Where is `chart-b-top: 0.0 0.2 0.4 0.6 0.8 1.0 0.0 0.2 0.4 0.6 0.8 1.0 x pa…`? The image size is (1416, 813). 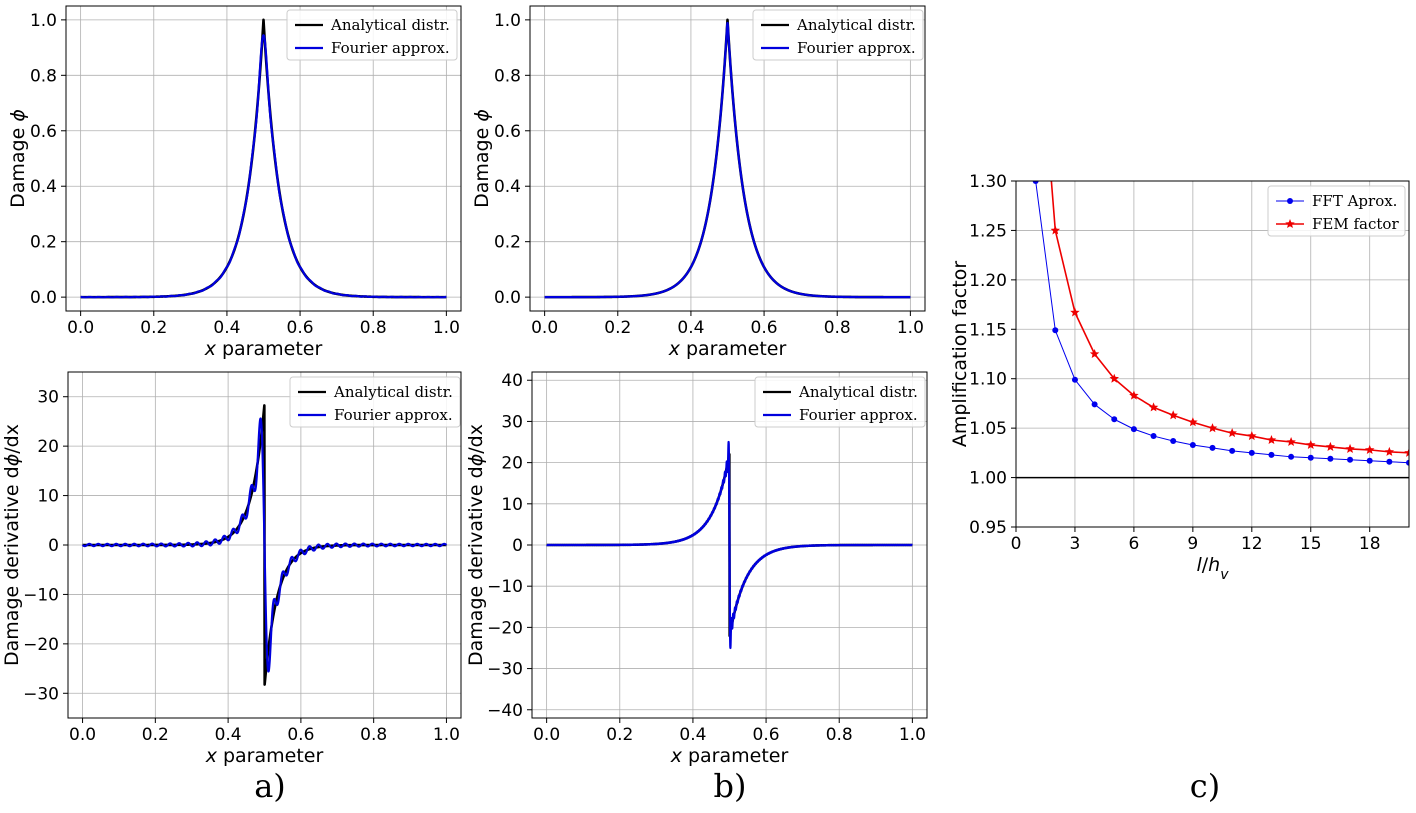 chart-b-top: 0.0 0.2 0.4 0.6 0.8 1.0 0.0 0.2 0.4 0.6 0.8 1.0 x pa… is located at coordinates (698, 182).